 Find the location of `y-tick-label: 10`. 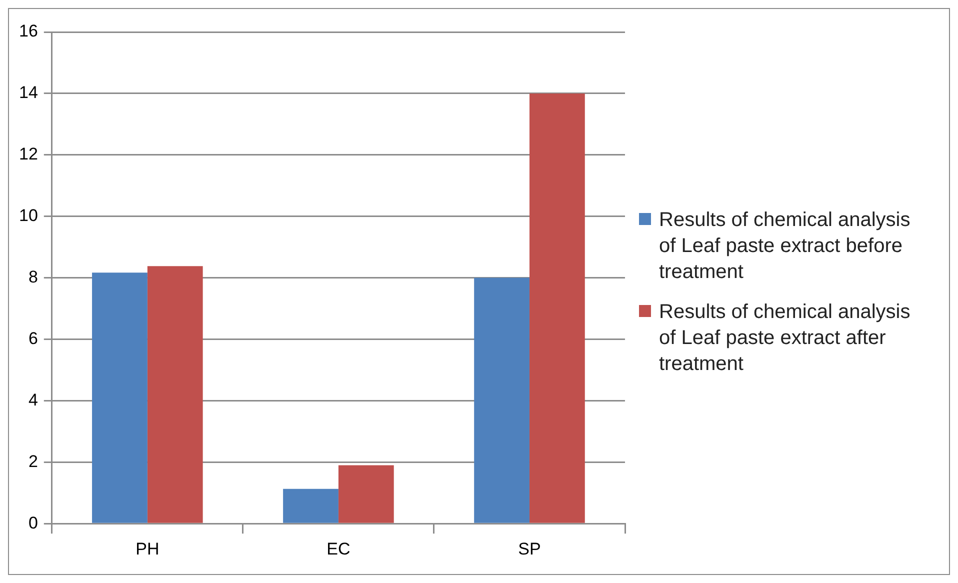

y-tick-label: 10 is located at coordinates (28, 215).